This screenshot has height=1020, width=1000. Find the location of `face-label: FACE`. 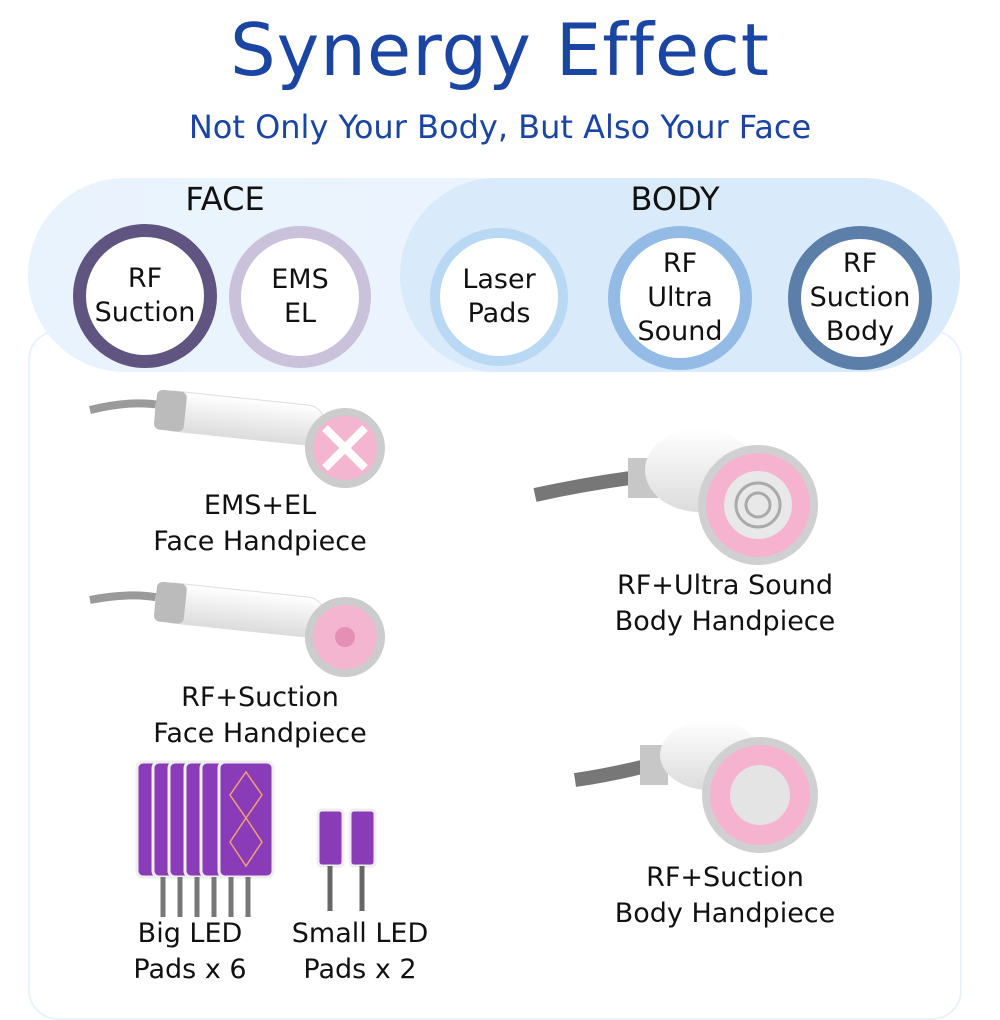

face-label: FACE is located at coordinates (225, 199).